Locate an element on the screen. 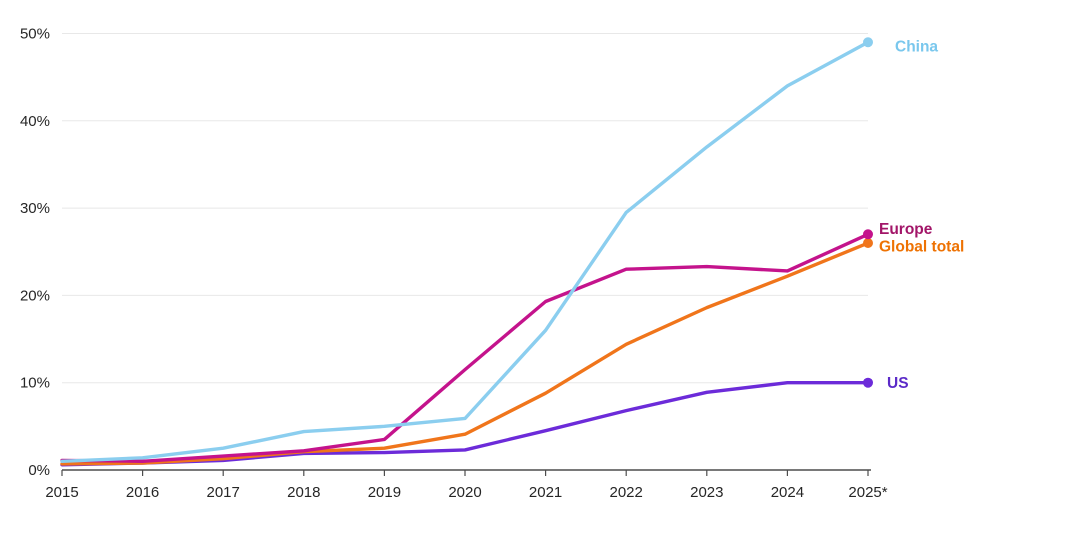 This screenshot has width=1081, height=536. x-axis-tick-label: 2022 is located at coordinates (626, 492).